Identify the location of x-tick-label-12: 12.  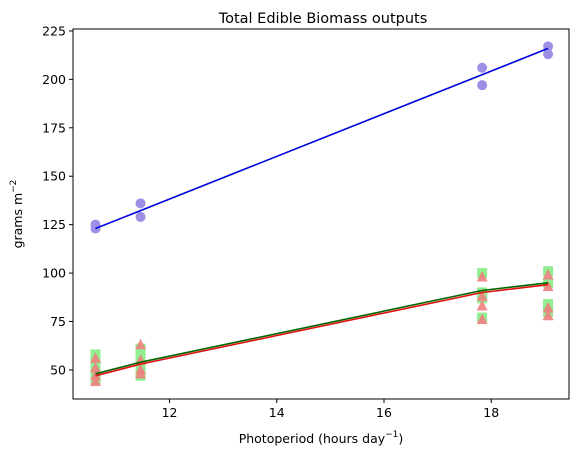
(170, 412).